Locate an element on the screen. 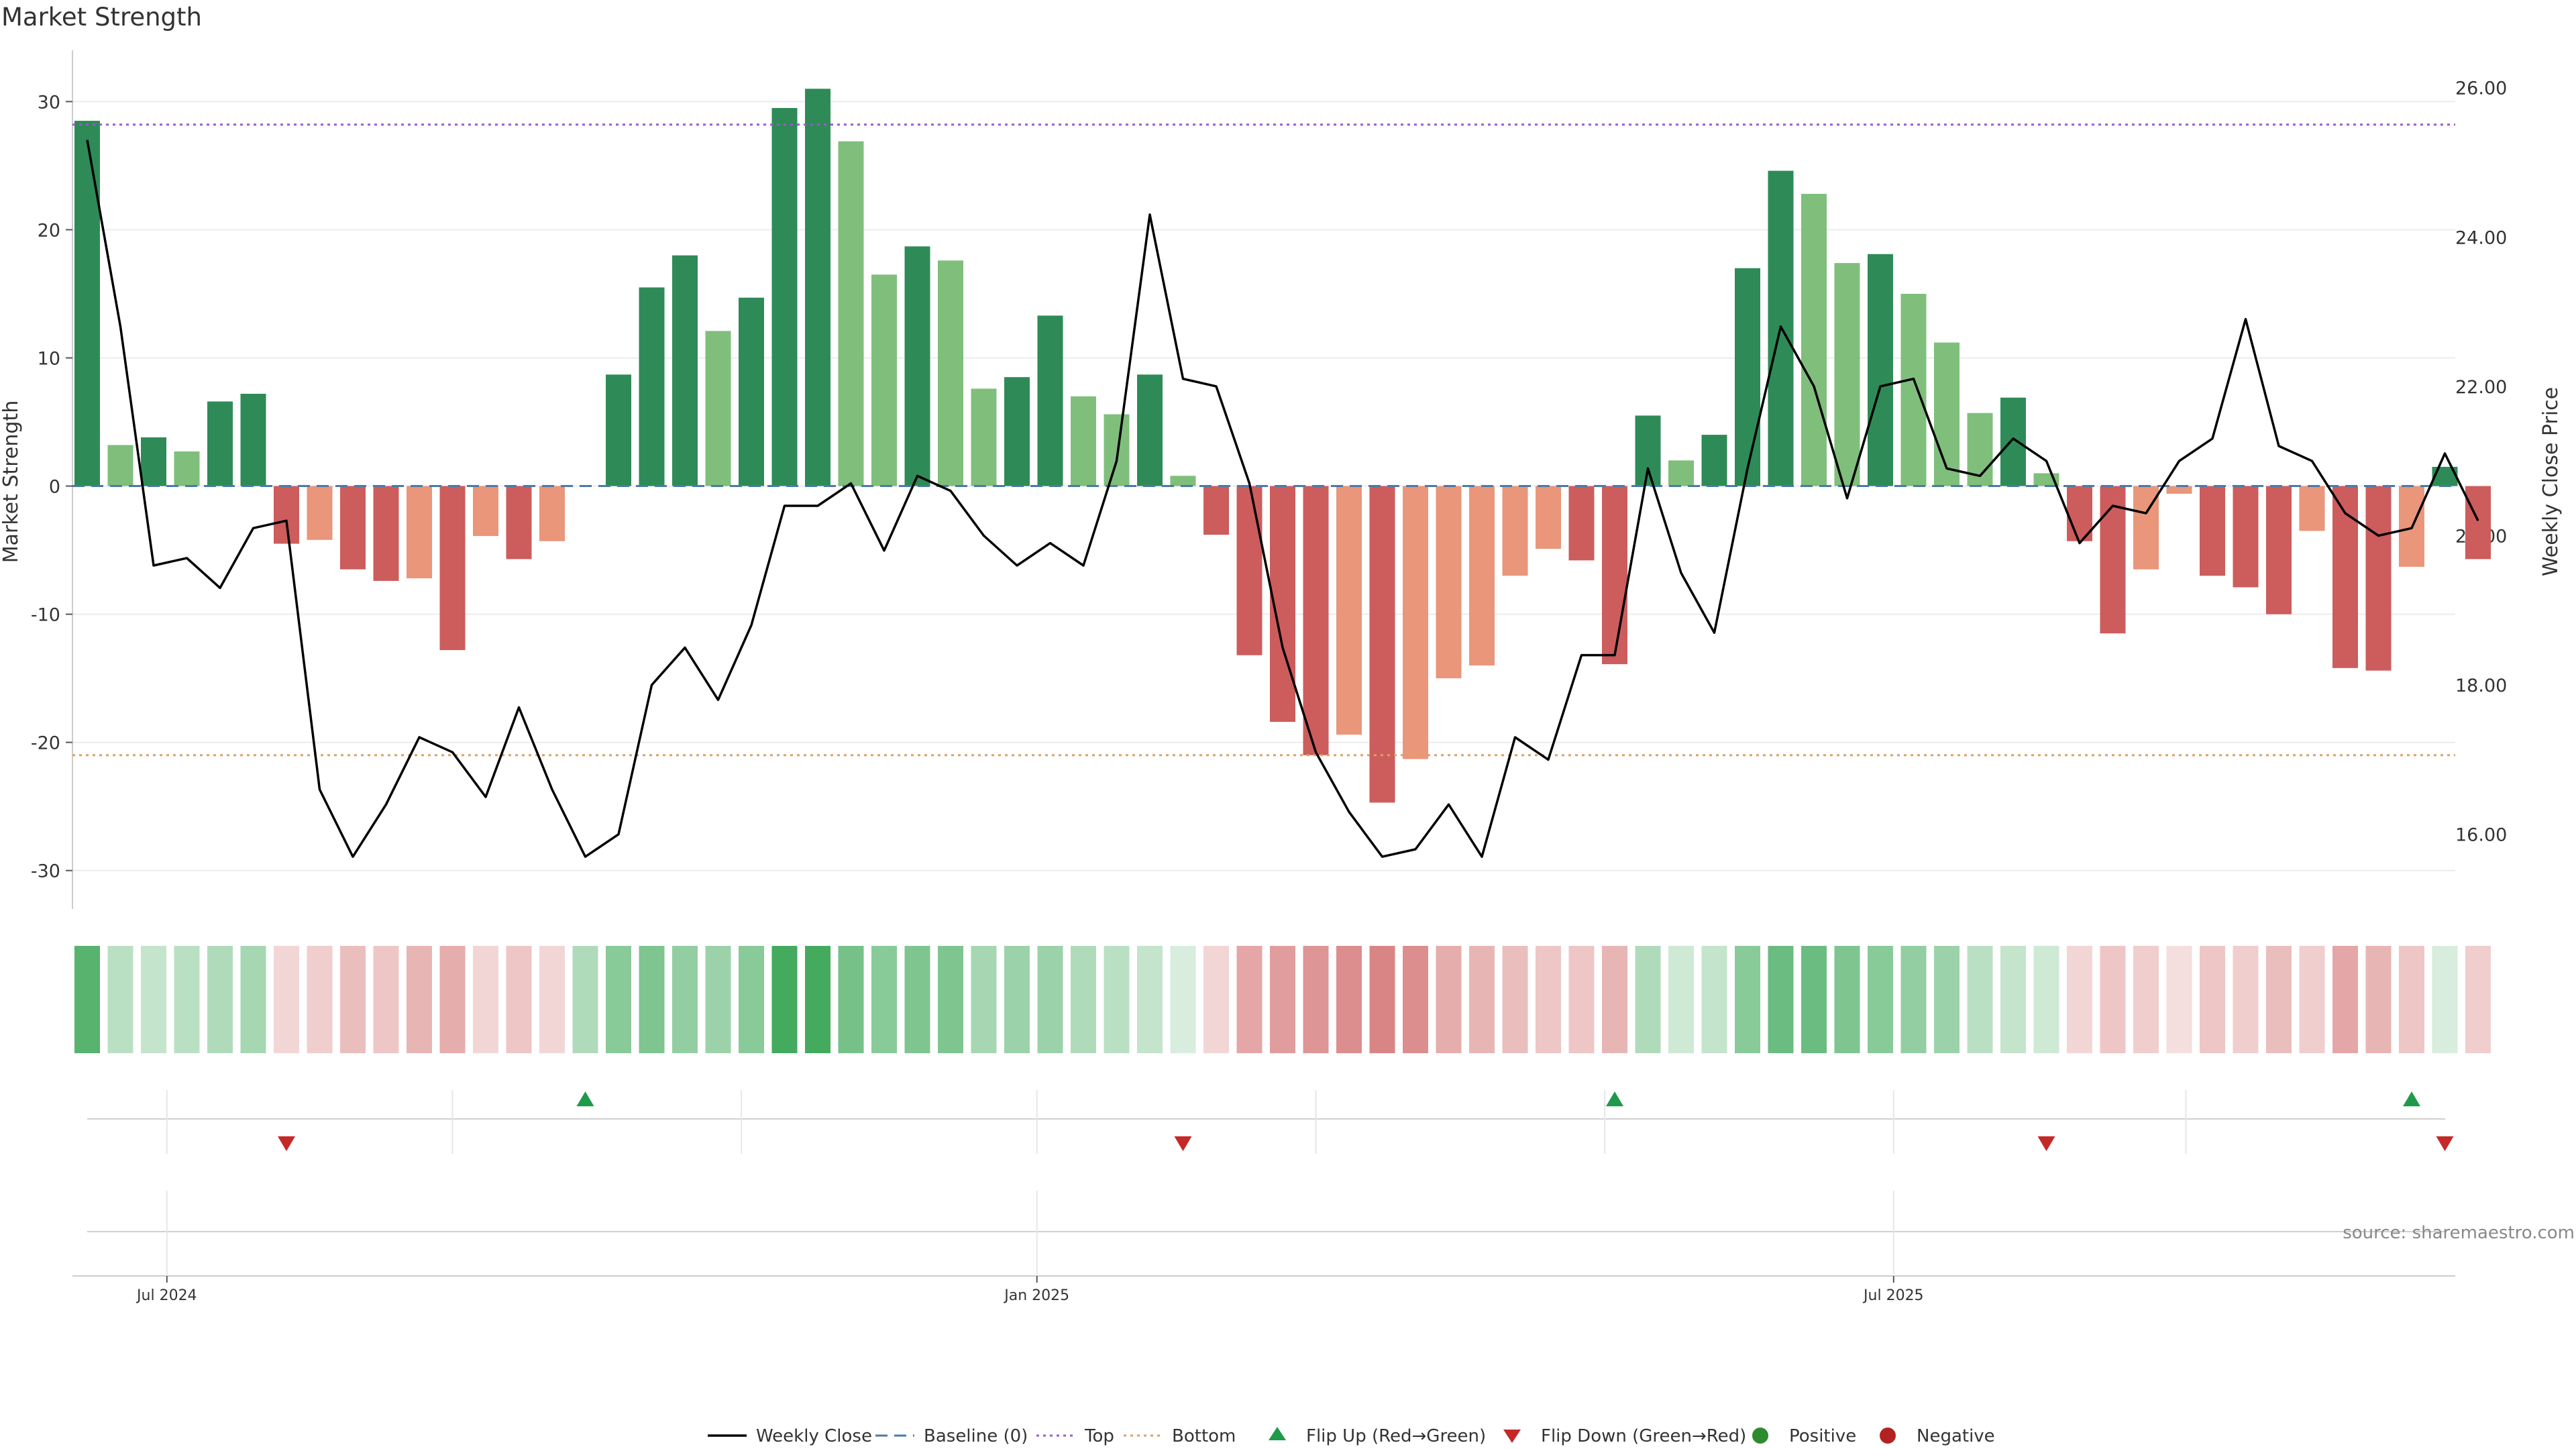 This screenshot has width=2576, height=1449. legend-label: Weekly Close is located at coordinates (814, 1436).